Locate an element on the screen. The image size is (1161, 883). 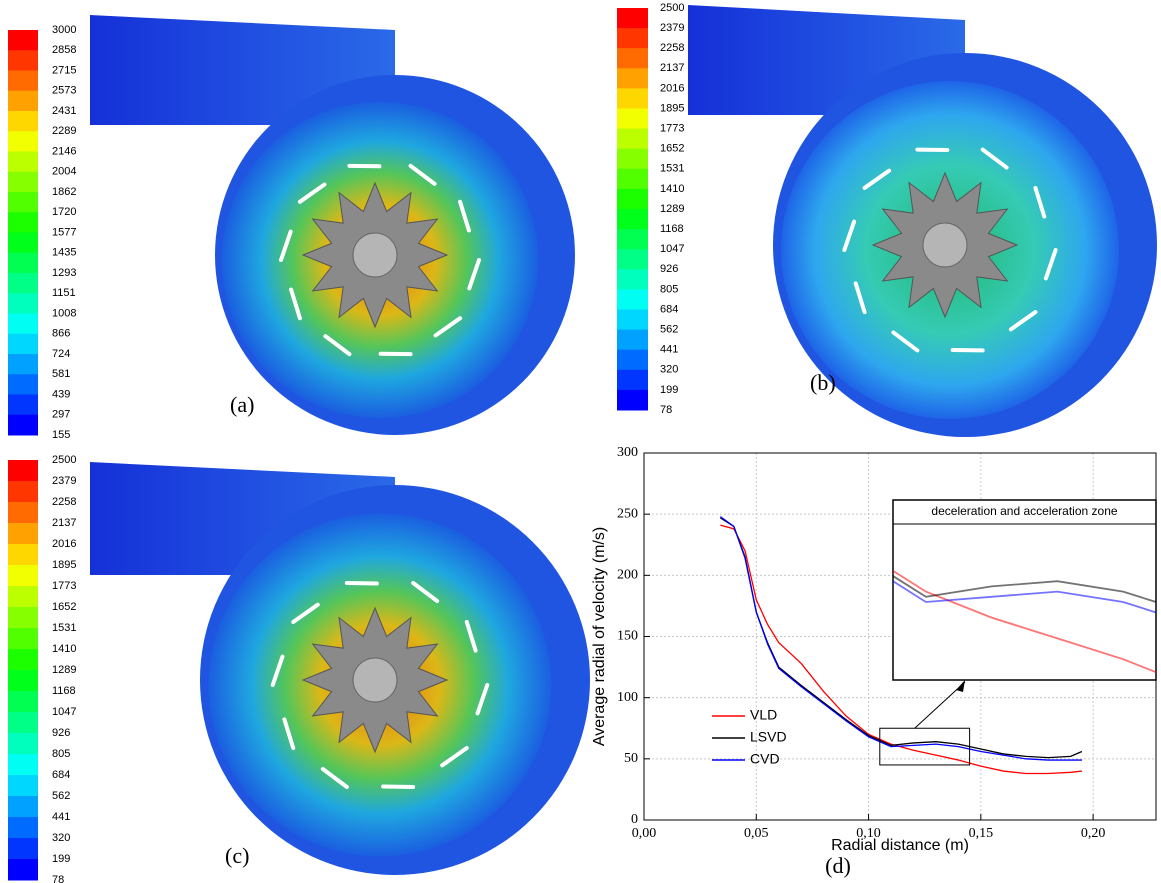
colorbar-label: 2258 is located at coordinates (64, 502).